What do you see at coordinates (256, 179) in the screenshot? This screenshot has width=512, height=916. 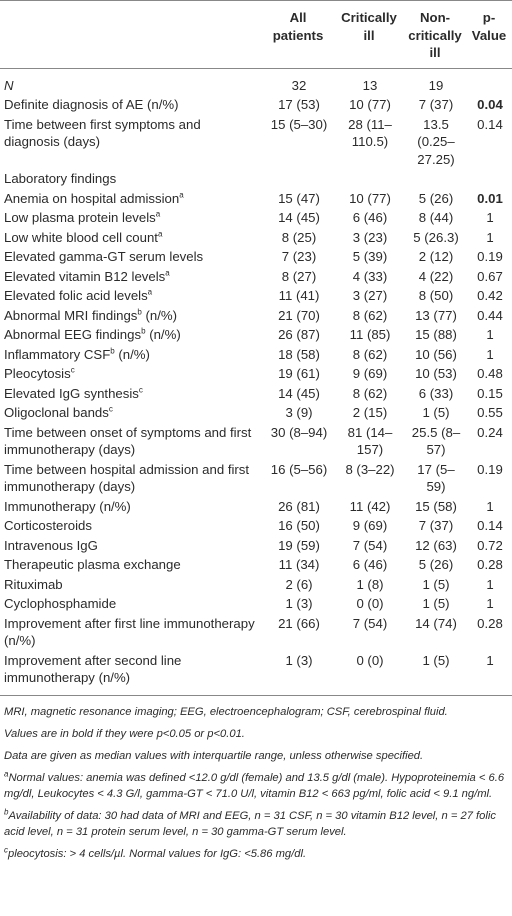 I see `row-label: Laboratory findings` at bounding box center [256, 179].